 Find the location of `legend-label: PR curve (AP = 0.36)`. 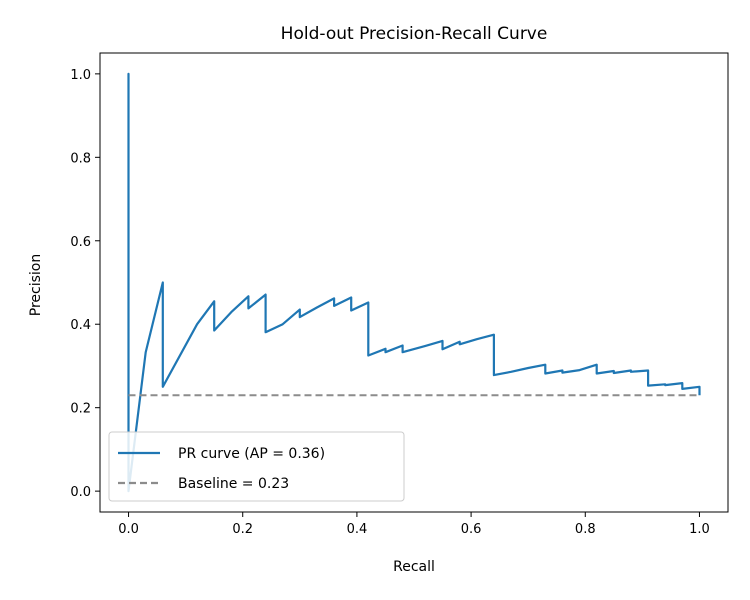

legend-label: PR curve (AP = 0.36) is located at coordinates (251, 454).